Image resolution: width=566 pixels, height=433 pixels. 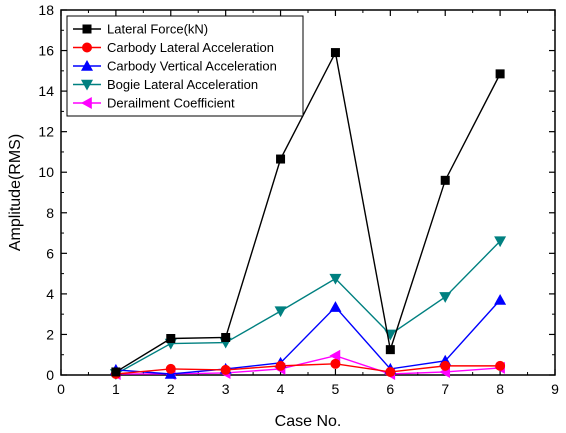 I want to click on y-tick-label: 16, so click(x=46, y=51).